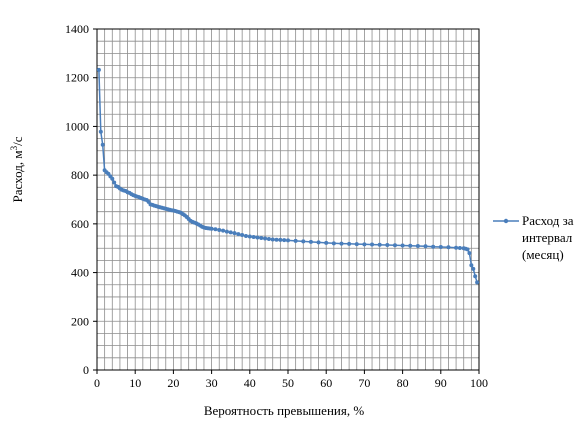 The width and height of the screenshot is (588, 439). Describe the element at coordinates (80, 224) in the screenshot. I see `y-tick-label: 600` at that location.